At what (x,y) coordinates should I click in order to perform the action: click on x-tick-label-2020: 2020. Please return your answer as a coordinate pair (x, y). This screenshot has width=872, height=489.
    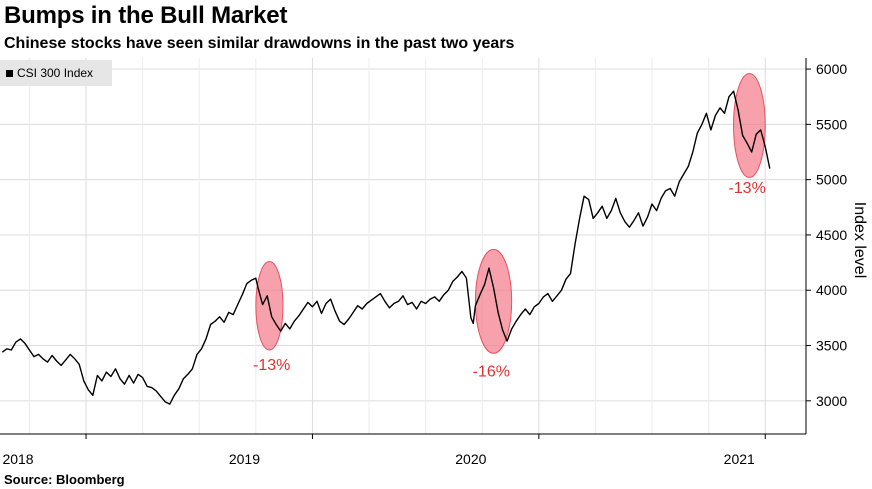
    Looking at the image, I should click on (470, 459).